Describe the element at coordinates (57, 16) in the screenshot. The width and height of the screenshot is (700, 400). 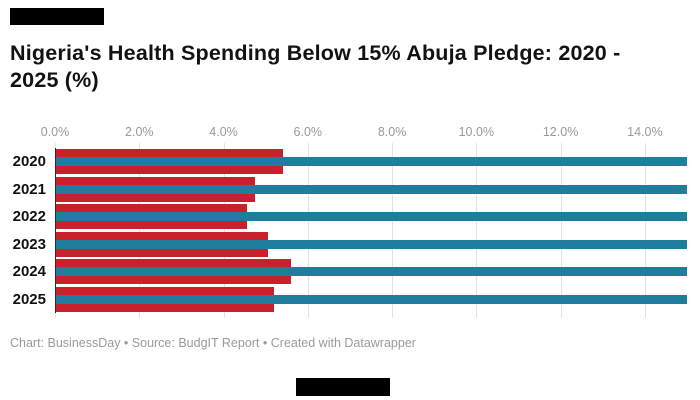
I see `redaction-block-top` at that location.